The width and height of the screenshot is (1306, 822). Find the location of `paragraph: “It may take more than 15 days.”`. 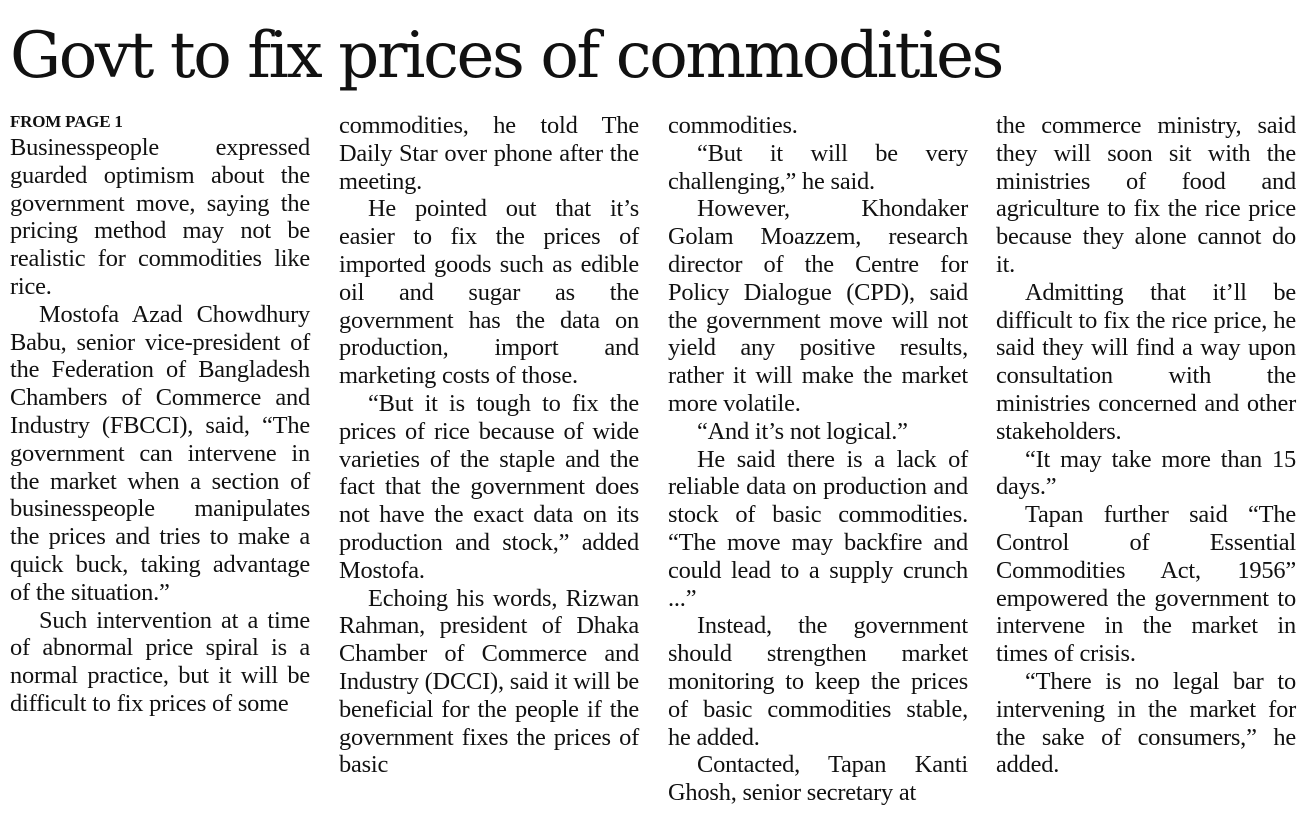

paragraph: “It may take more than 15 days.” is located at coordinates (1146, 473).